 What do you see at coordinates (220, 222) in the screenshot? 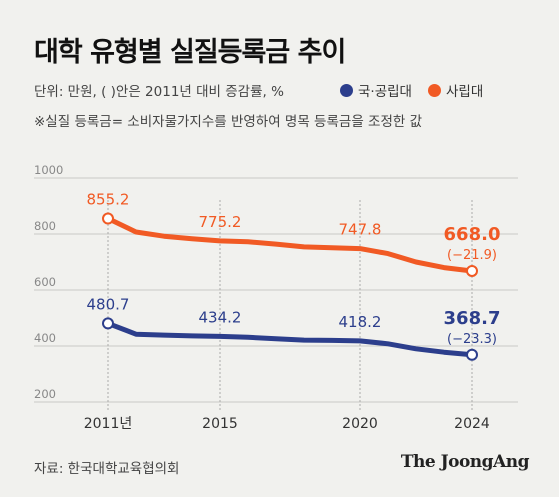
I see `data-label-0-2015: 775.2` at bounding box center [220, 222].